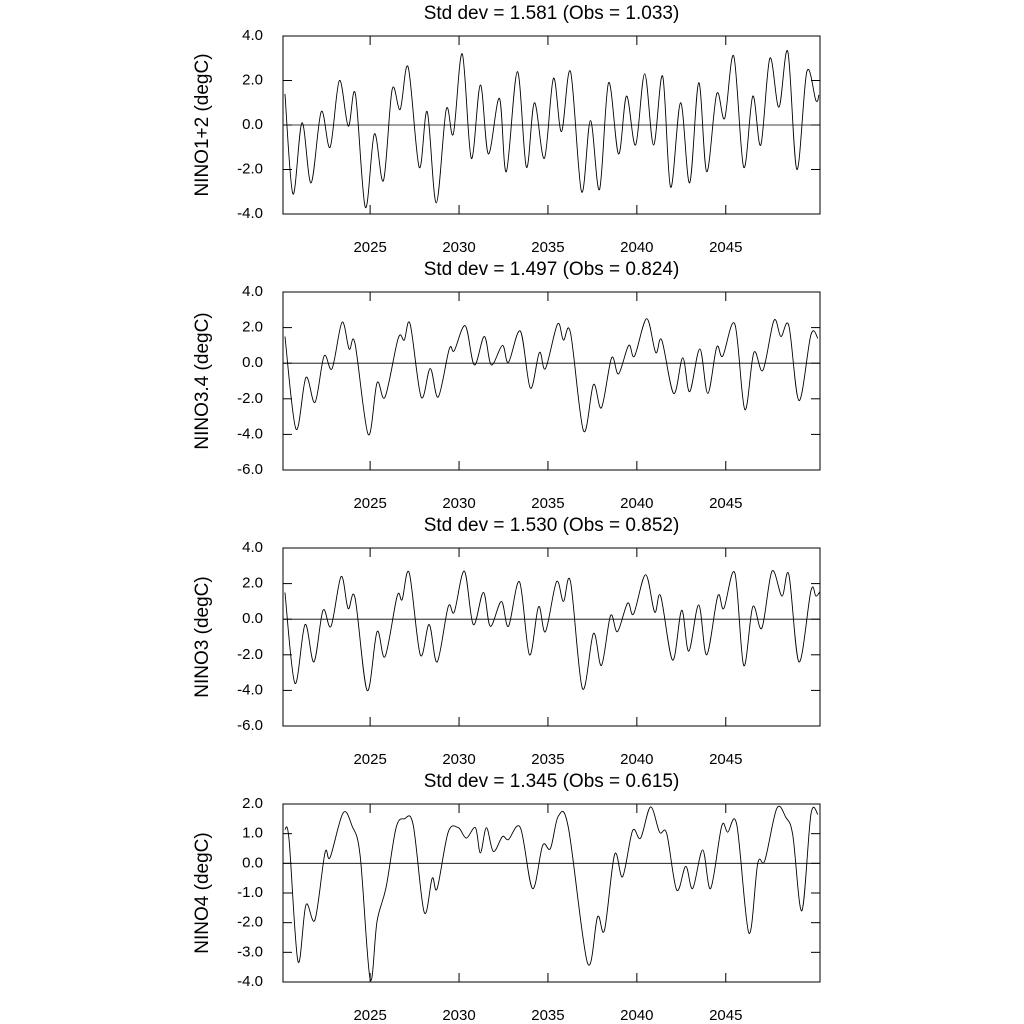  Describe the element at coordinates (252, 833) in the screenshot. I see `y-tick-label: 1.0` at that location.